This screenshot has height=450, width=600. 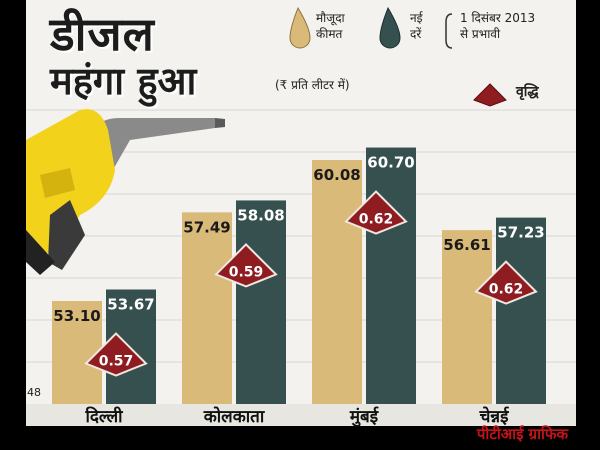 What do you see at coordinates (416, 18) in the screenshot?
I see `legend-new-line1: नई` at bounding box center [416, 18].